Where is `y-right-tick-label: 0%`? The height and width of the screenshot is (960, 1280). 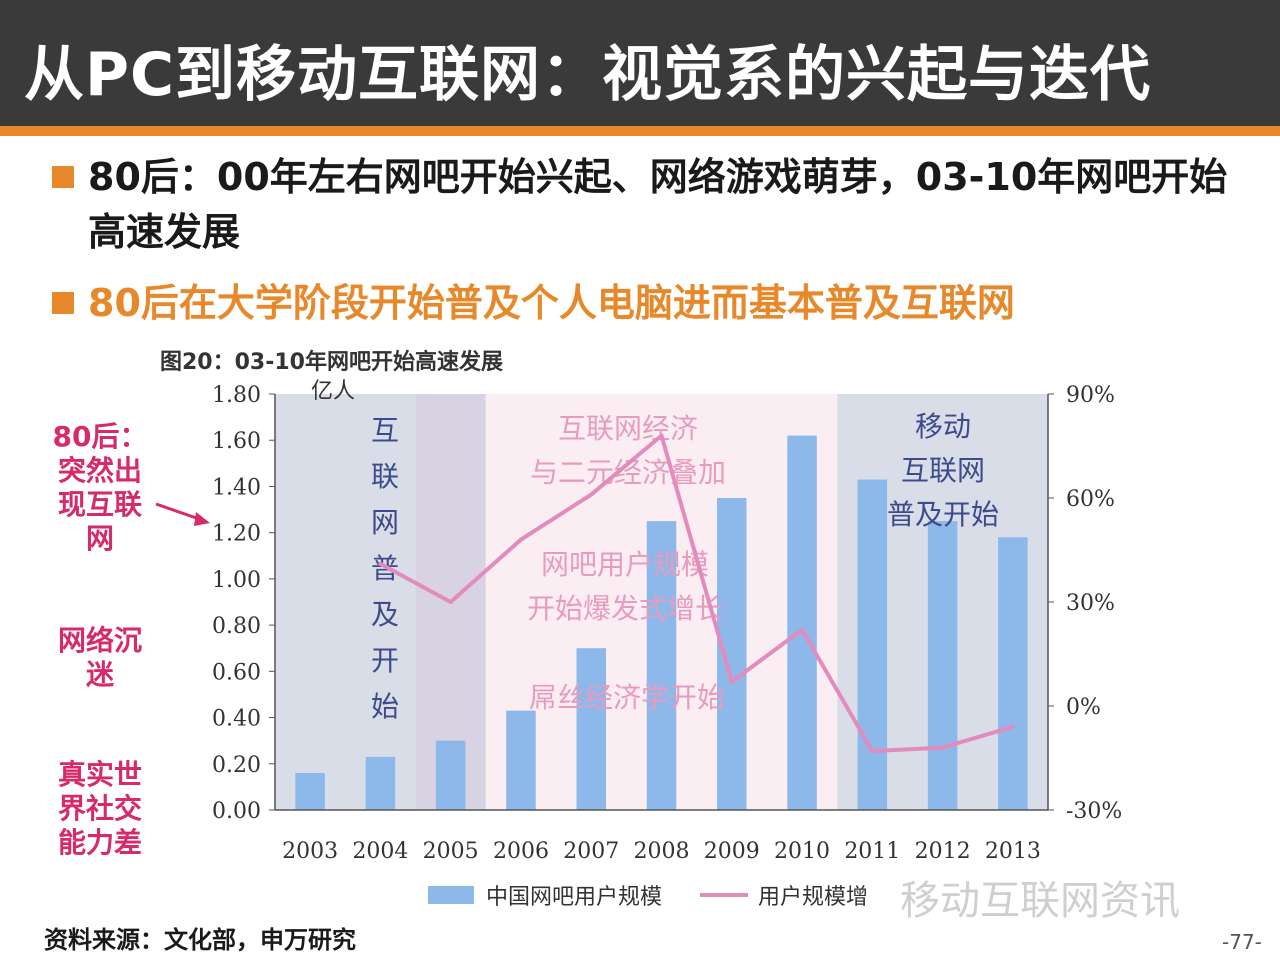
y-right-tick-label: 0% is located at coordinates (1083, 707).